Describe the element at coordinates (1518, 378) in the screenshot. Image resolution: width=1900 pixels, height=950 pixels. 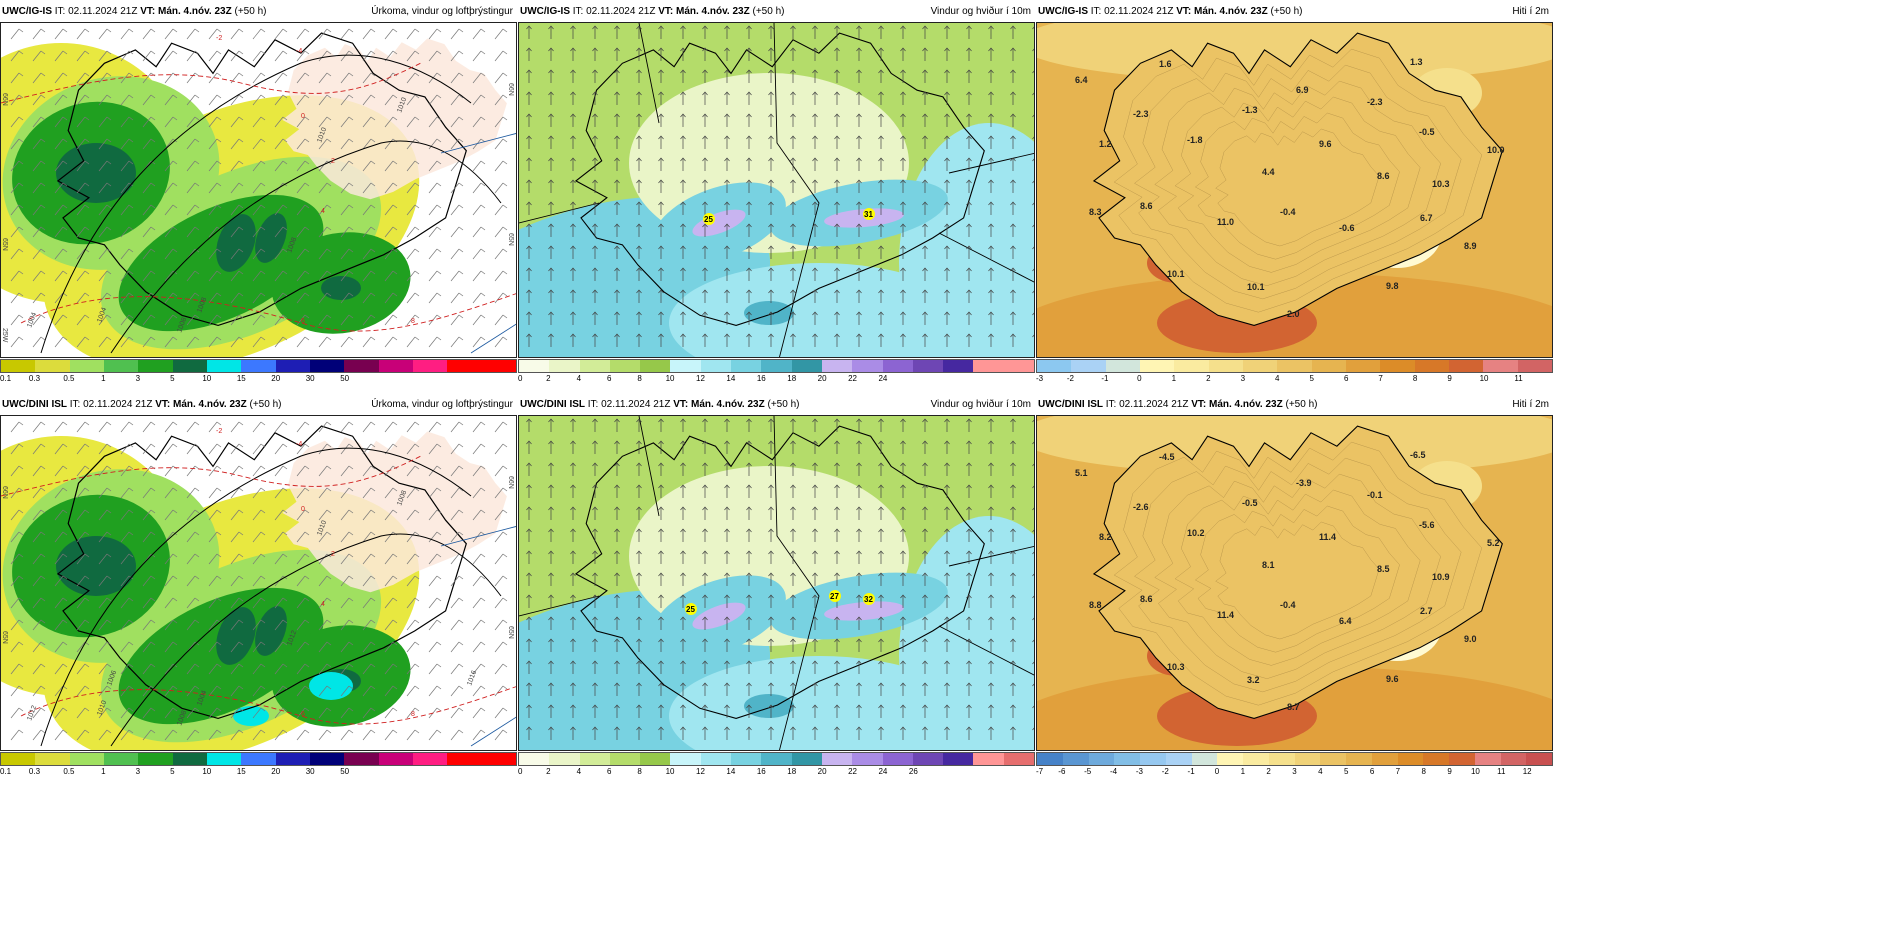
I see `colorbar-tick: 11` at that location.